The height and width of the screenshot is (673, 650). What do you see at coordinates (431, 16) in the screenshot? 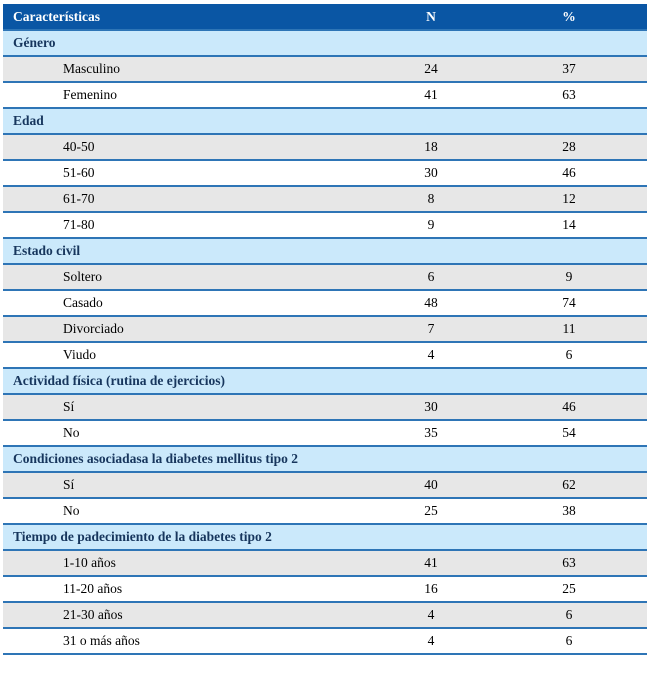
I see `column-header-n: N` at bounding box center [431, 16].